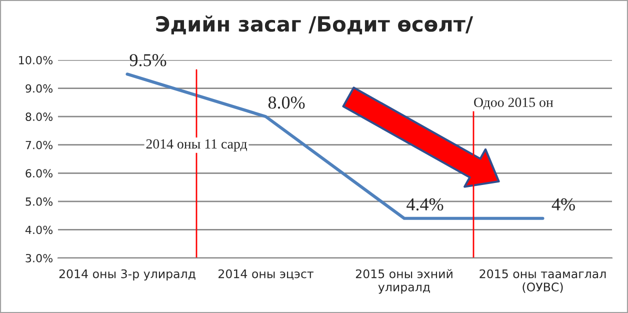  I want to click on y-tick-label: 8.0%, so click(39, 116).